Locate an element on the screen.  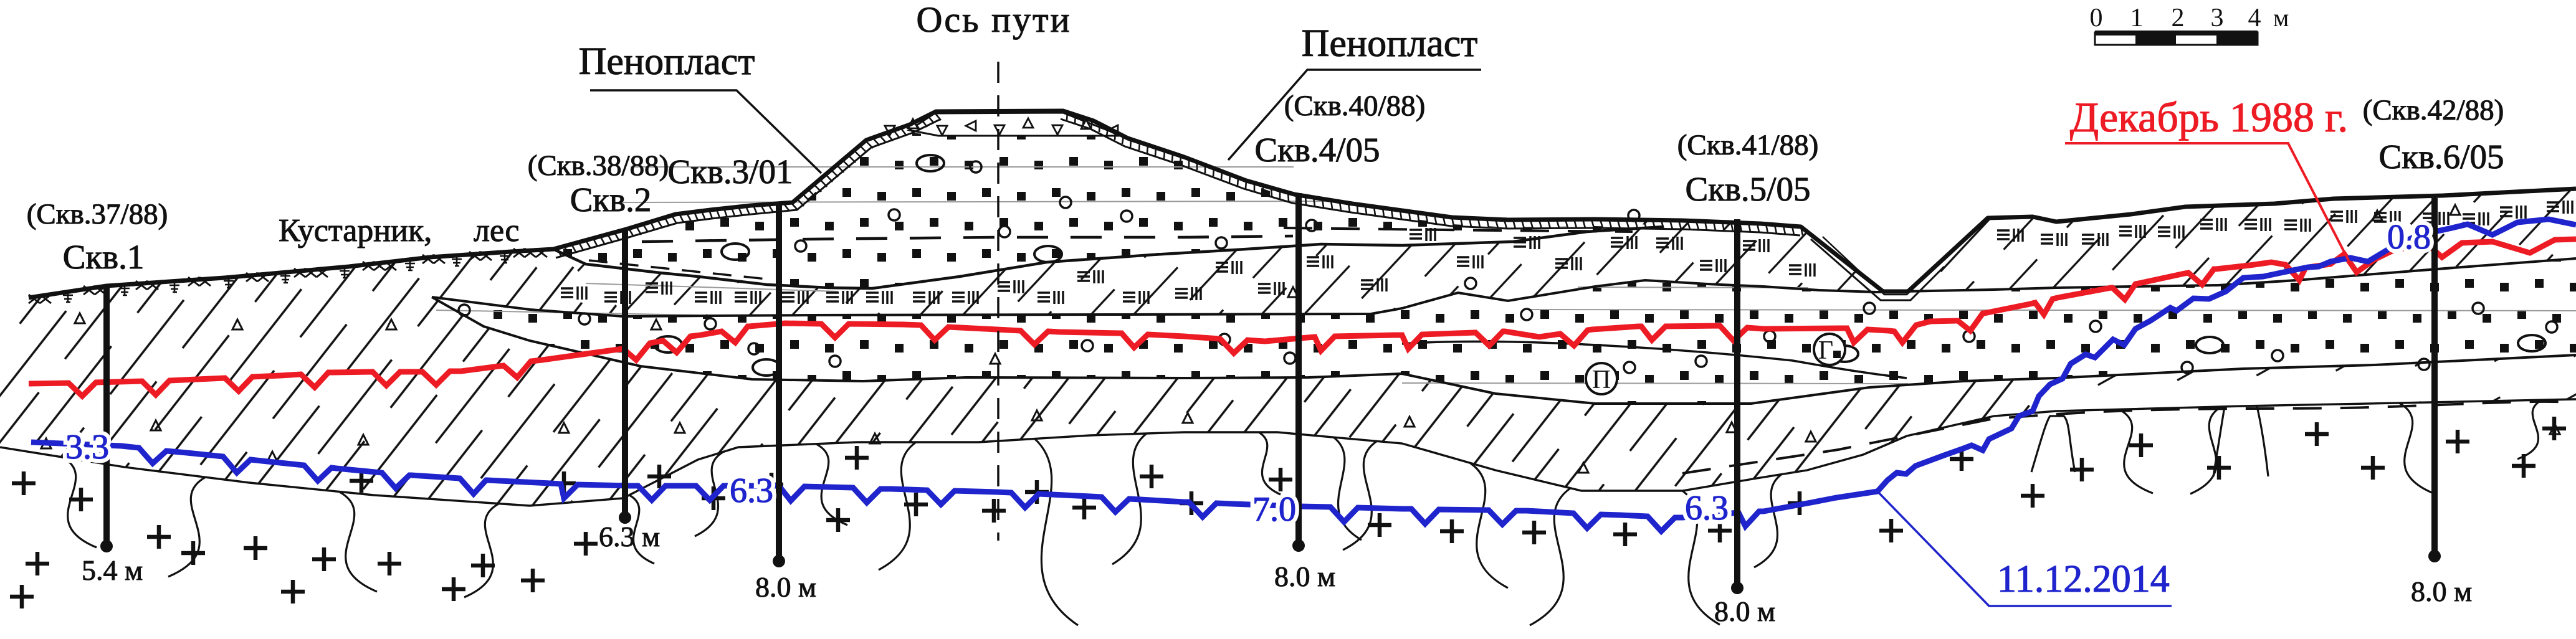
svg-text: 1 is located at coordinates (2137, 18).